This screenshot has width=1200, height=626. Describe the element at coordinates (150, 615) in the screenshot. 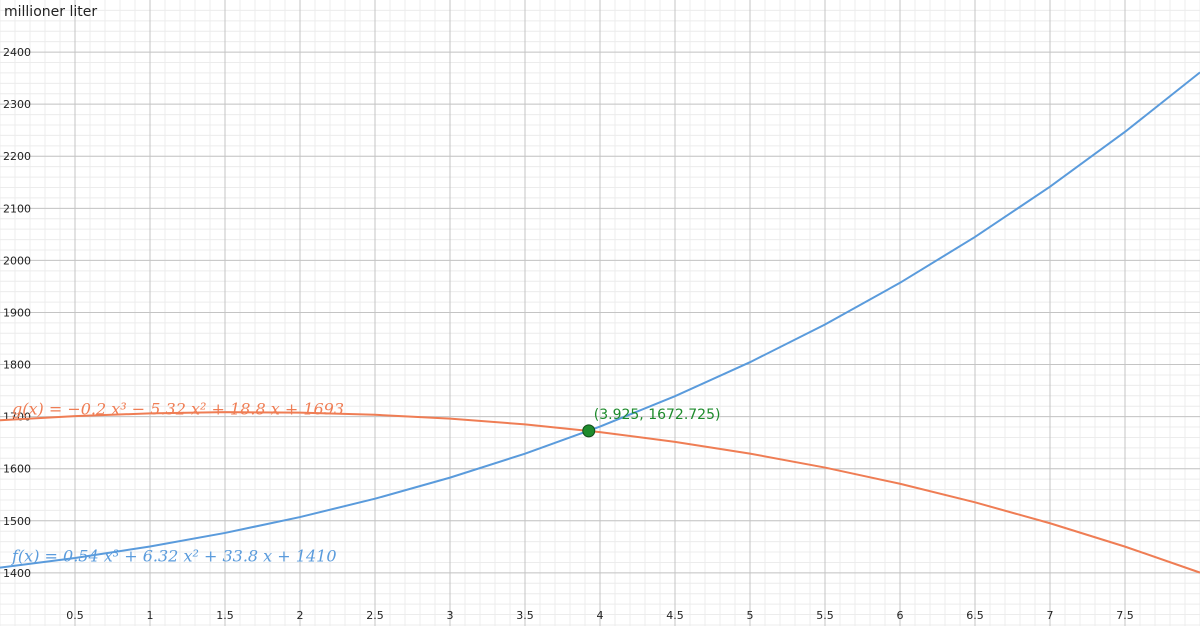

I see `x-tick-label: 1` at that location.